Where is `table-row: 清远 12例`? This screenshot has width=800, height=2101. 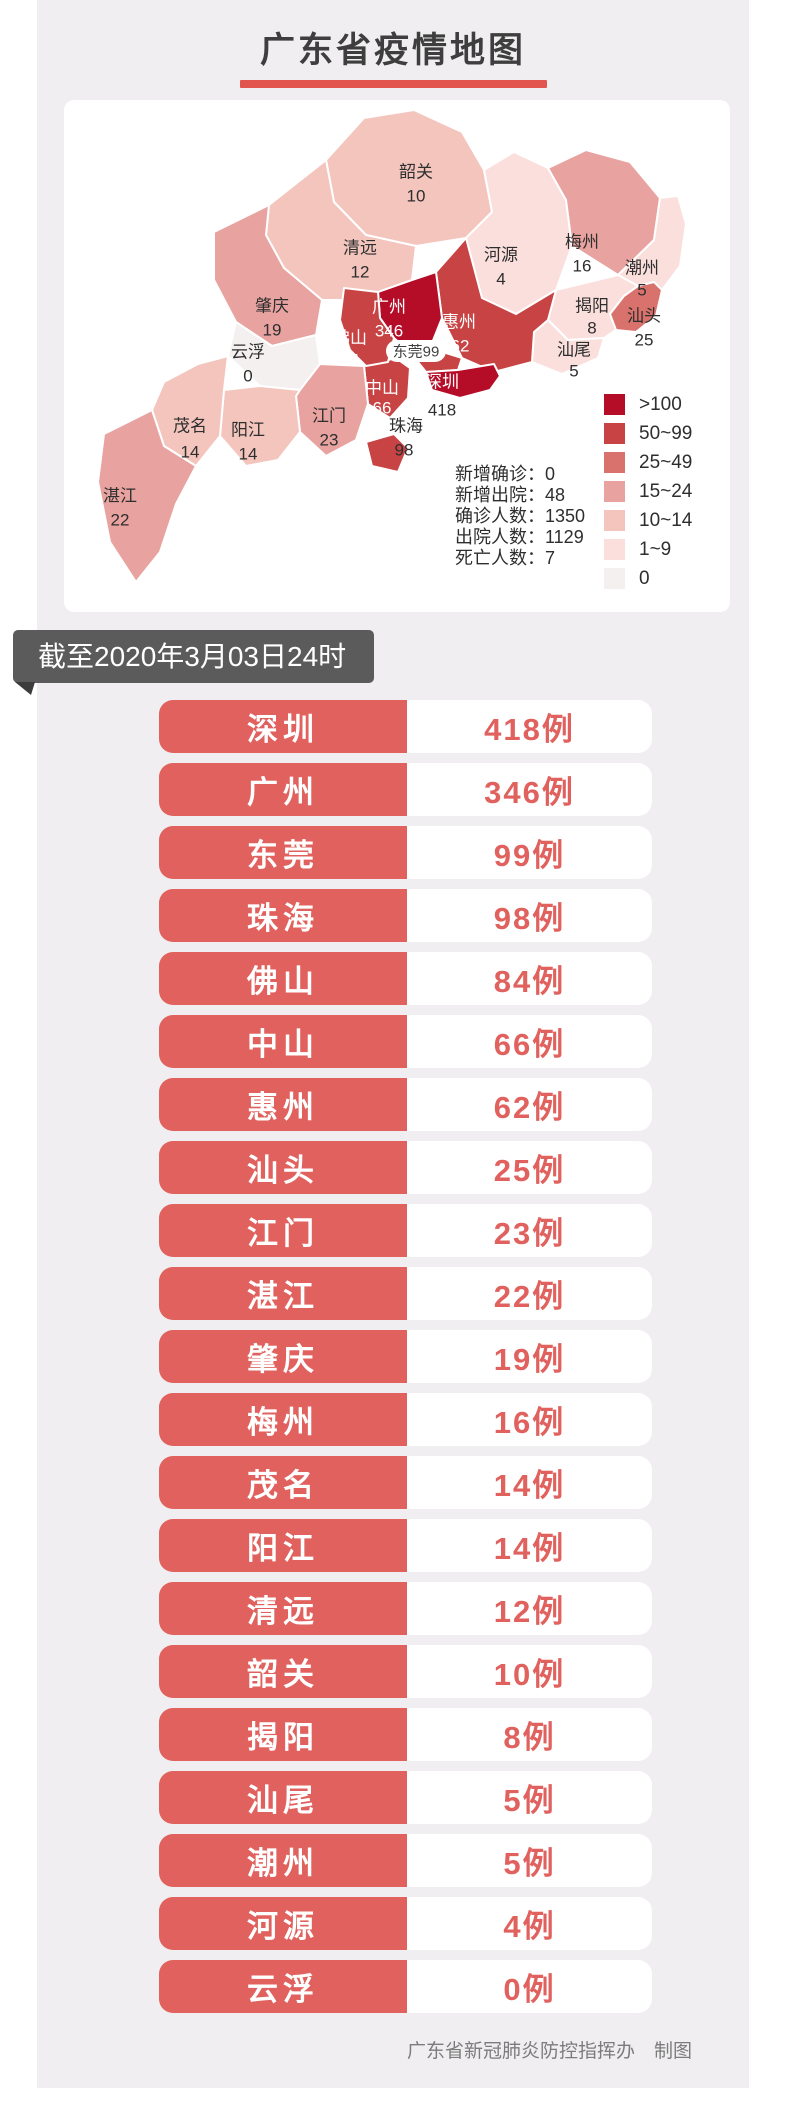 table-row: 清远 12例 is located at coordinates (405, 1608).